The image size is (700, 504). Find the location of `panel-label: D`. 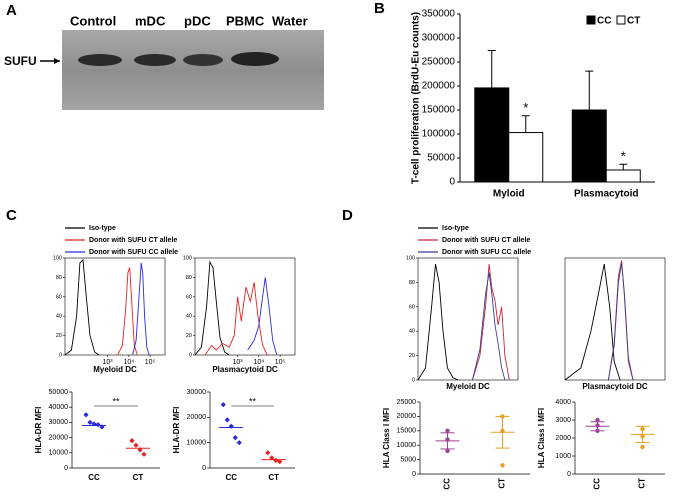

panel-label: D is located at coordinates (347, 215).